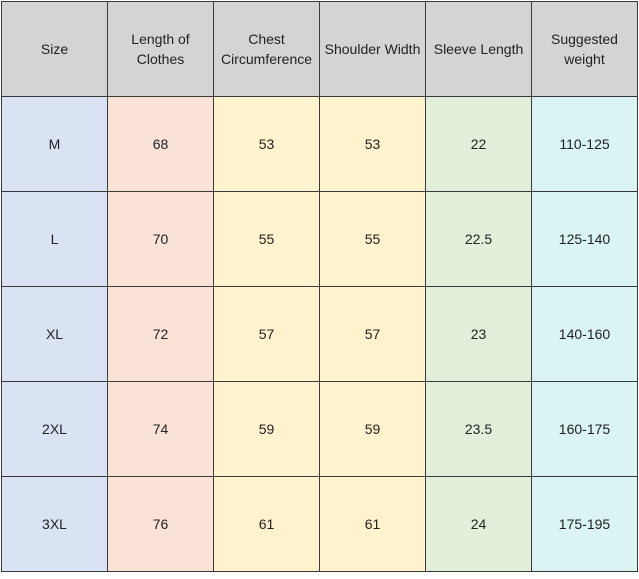 The height and width of the screenshot is (579, 639). I want to click on table-cell: 23.5, so click(478, 429).